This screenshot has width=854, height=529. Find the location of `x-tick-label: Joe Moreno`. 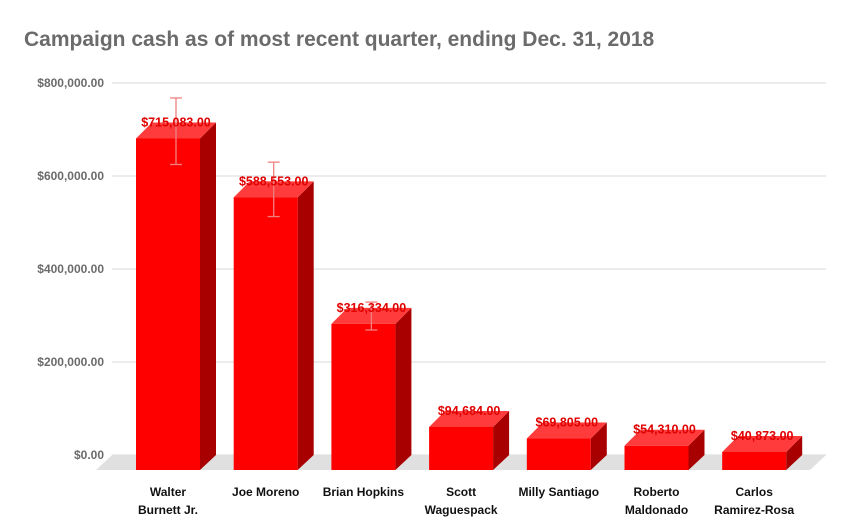

x-tick-label: Joe Moreno is located at coordinates (265, 492).